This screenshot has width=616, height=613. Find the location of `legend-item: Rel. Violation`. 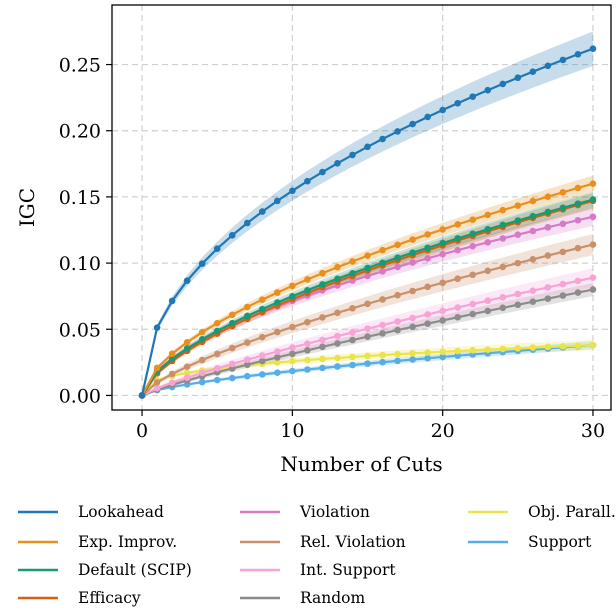

legend-item: Rel. Violation is located at coordinates (323, 542).